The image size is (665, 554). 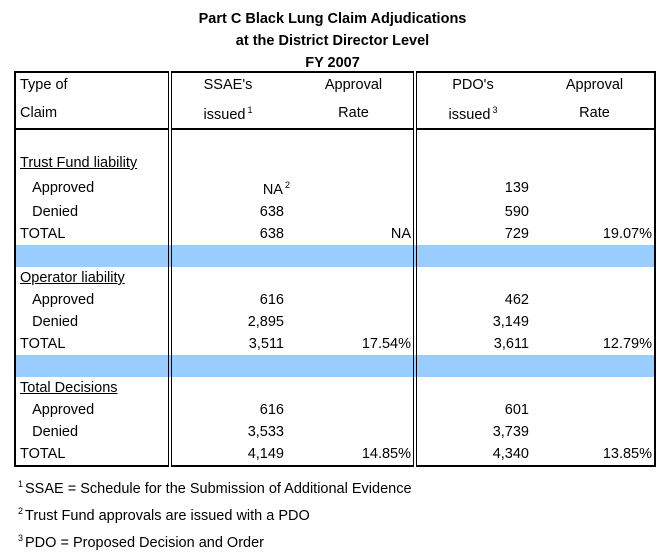 I want to click on section-heading: Total Decisions, so click(x=92, y=388).